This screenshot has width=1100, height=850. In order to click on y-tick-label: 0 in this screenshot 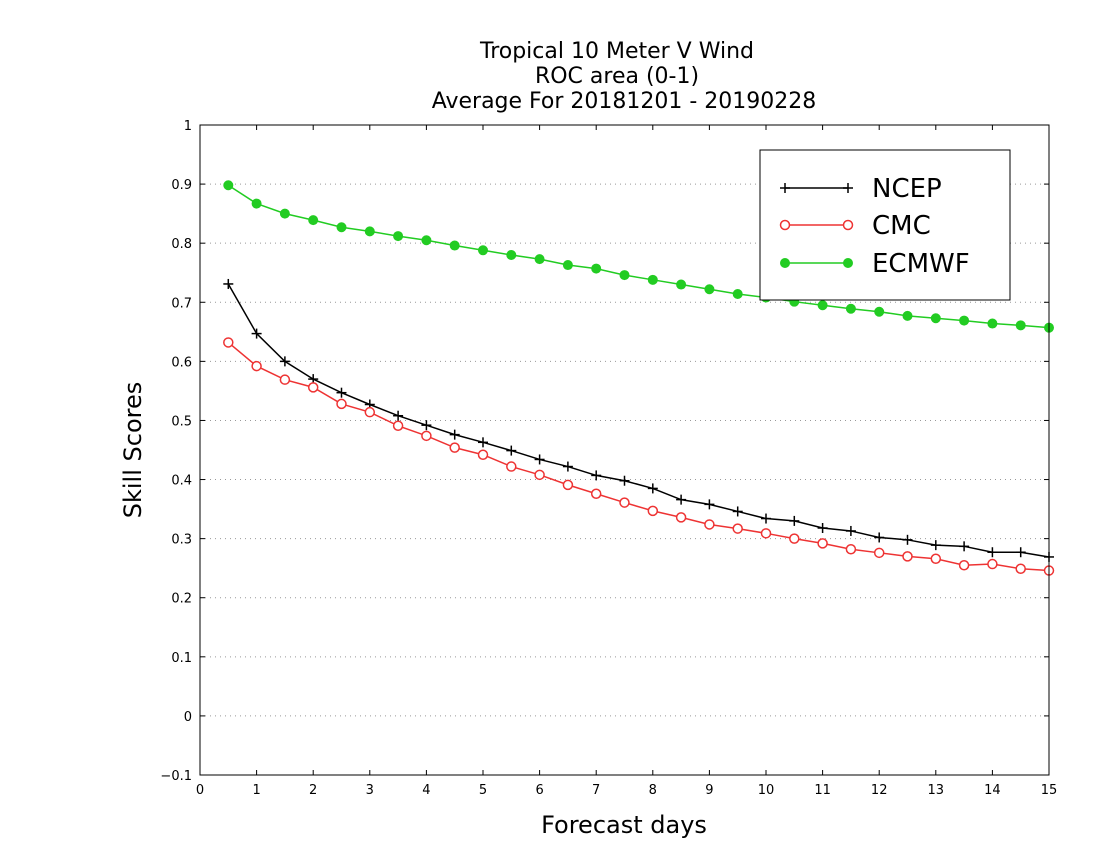, I will do `click(188, 717)`.